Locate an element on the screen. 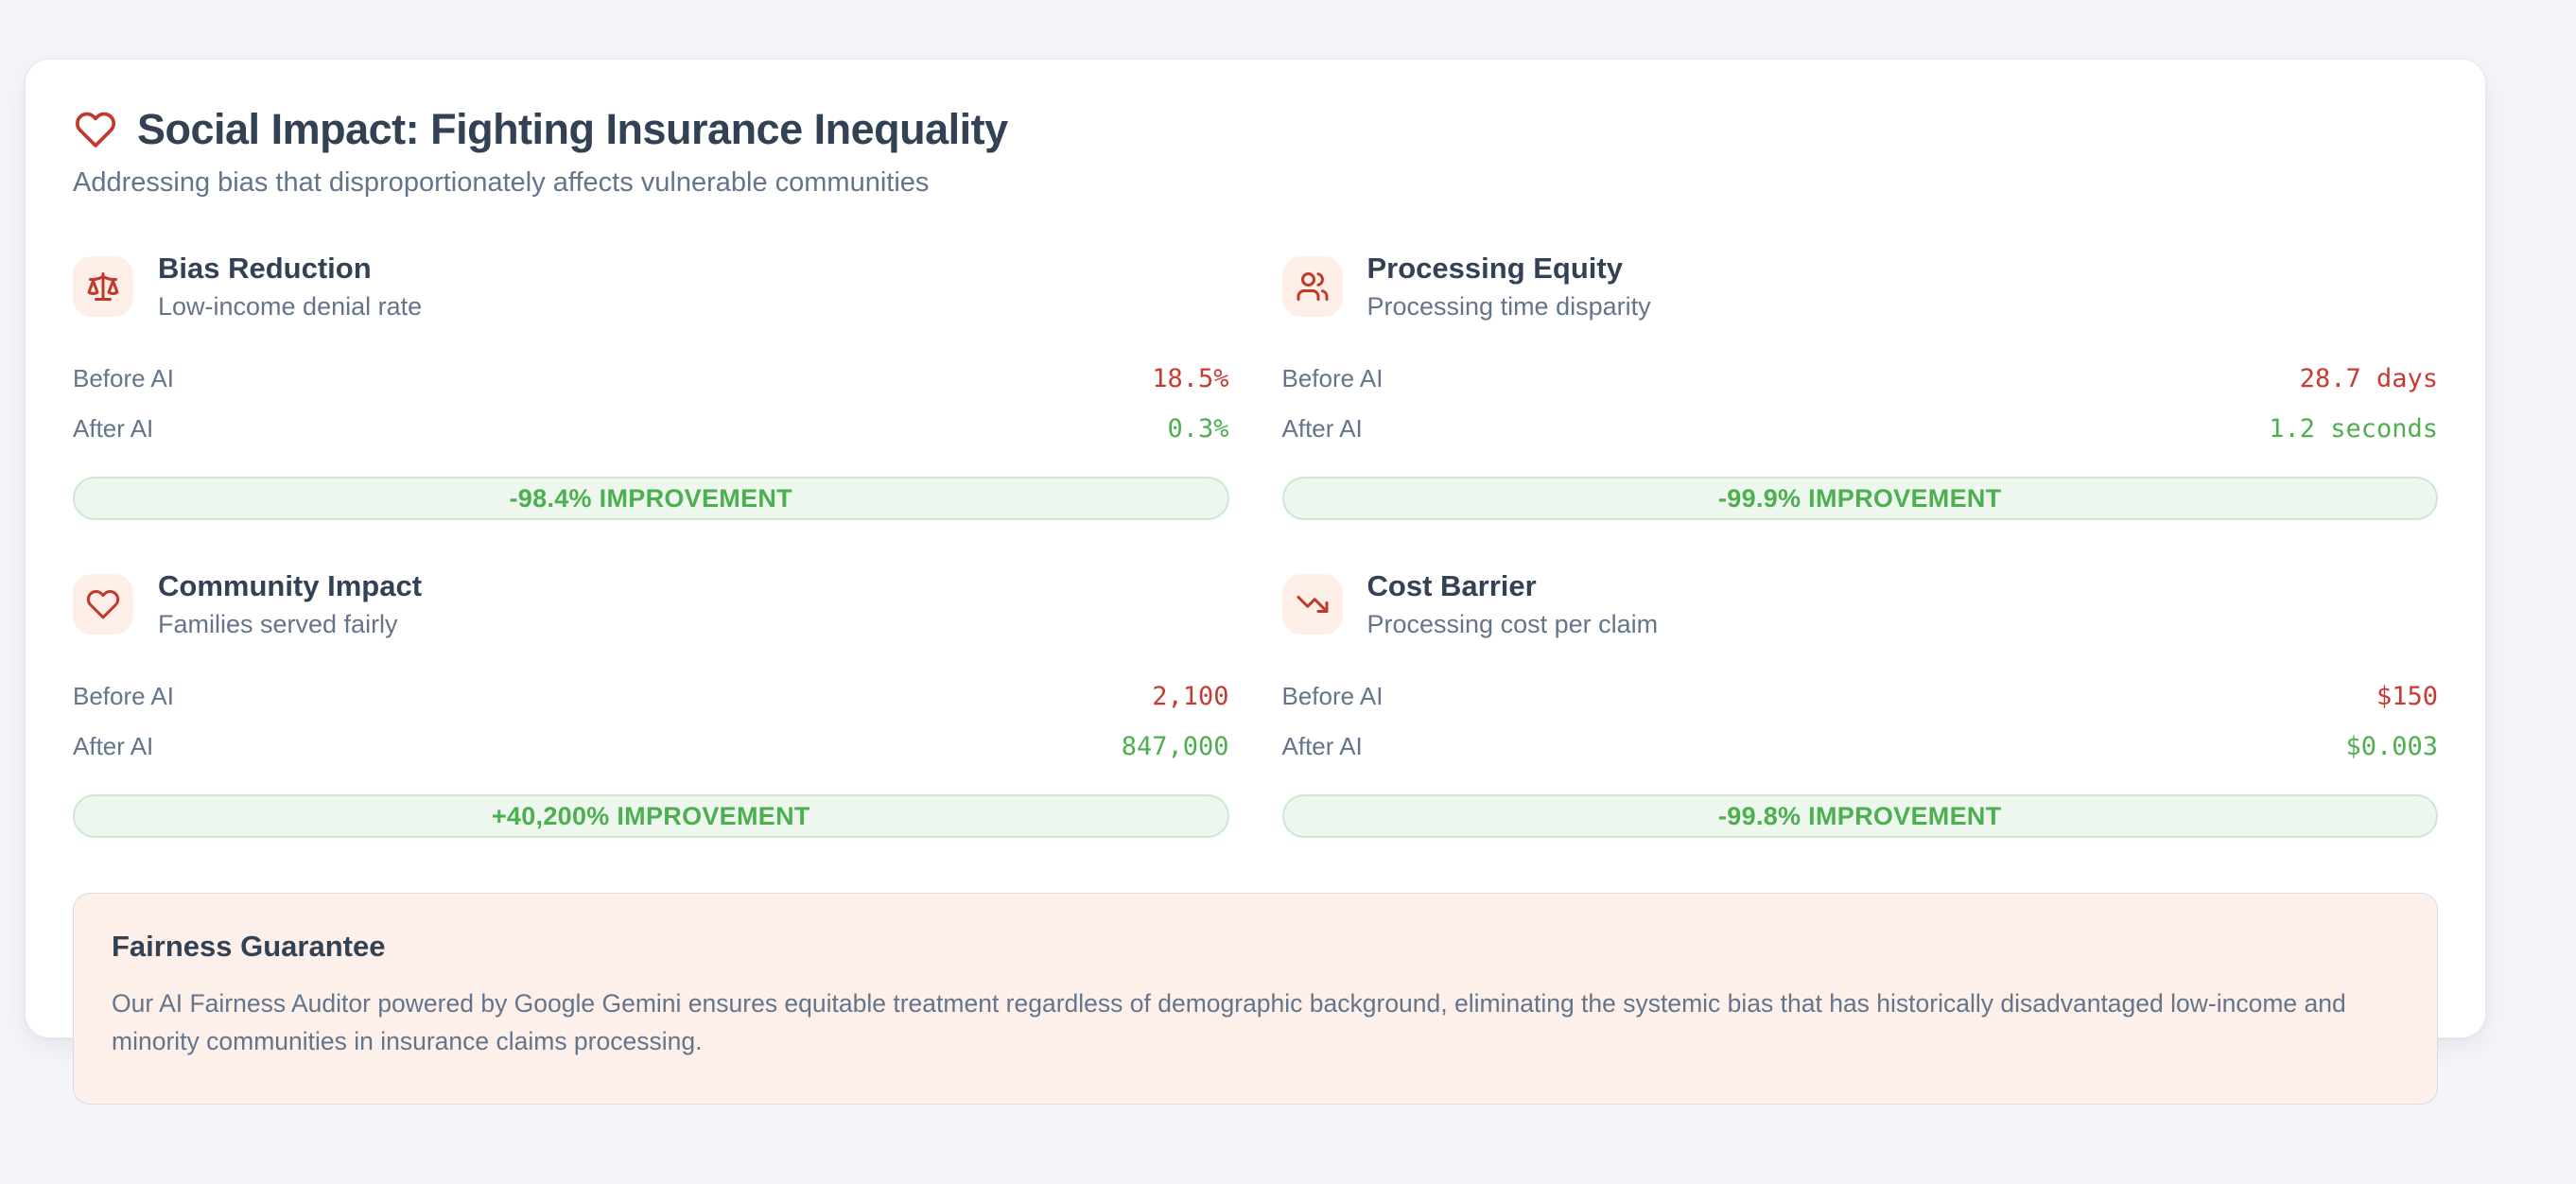 The width and height of the screenshot is (2576, 1184). metric-subtitle: Families served fairly is located at coordinates (278, 624).